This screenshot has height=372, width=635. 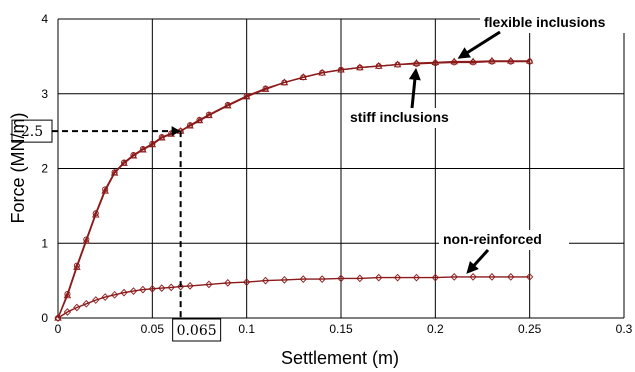 I want to click on reference-x-label: 0.065, so click(x=197, y=331).